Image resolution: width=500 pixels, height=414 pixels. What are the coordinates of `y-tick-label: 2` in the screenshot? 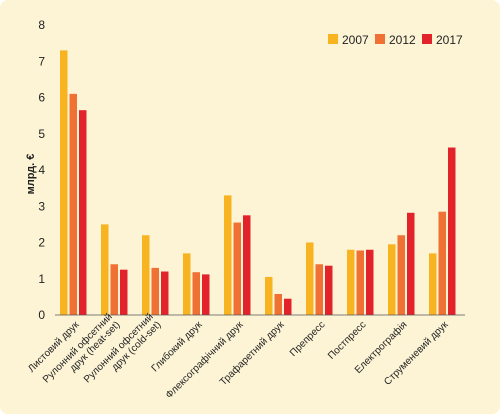 It's located at (41, 243).